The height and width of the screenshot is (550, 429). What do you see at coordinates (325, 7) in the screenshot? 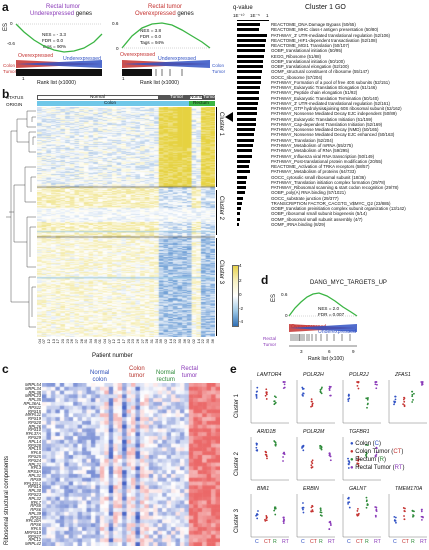
I see `go-title: Cluster 1 GO` at bounding box center [325, 7].